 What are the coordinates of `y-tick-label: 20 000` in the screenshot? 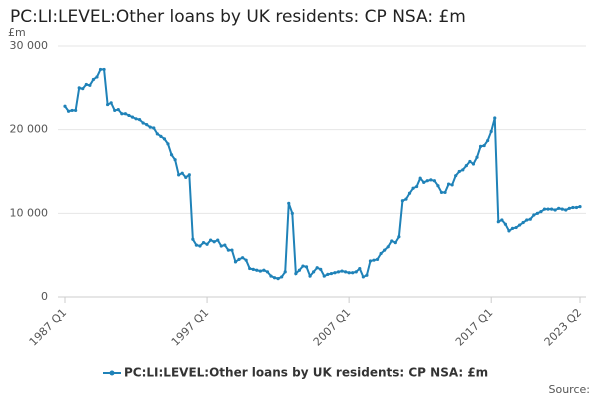 It's located at (29, 129).